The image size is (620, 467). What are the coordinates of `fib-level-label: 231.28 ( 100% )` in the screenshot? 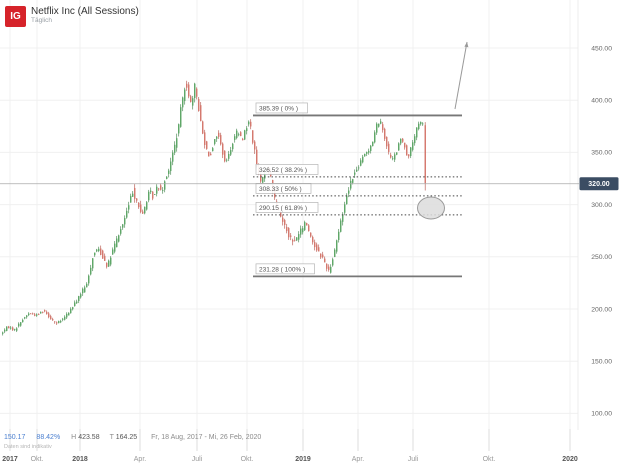 It's located at (282, 269).